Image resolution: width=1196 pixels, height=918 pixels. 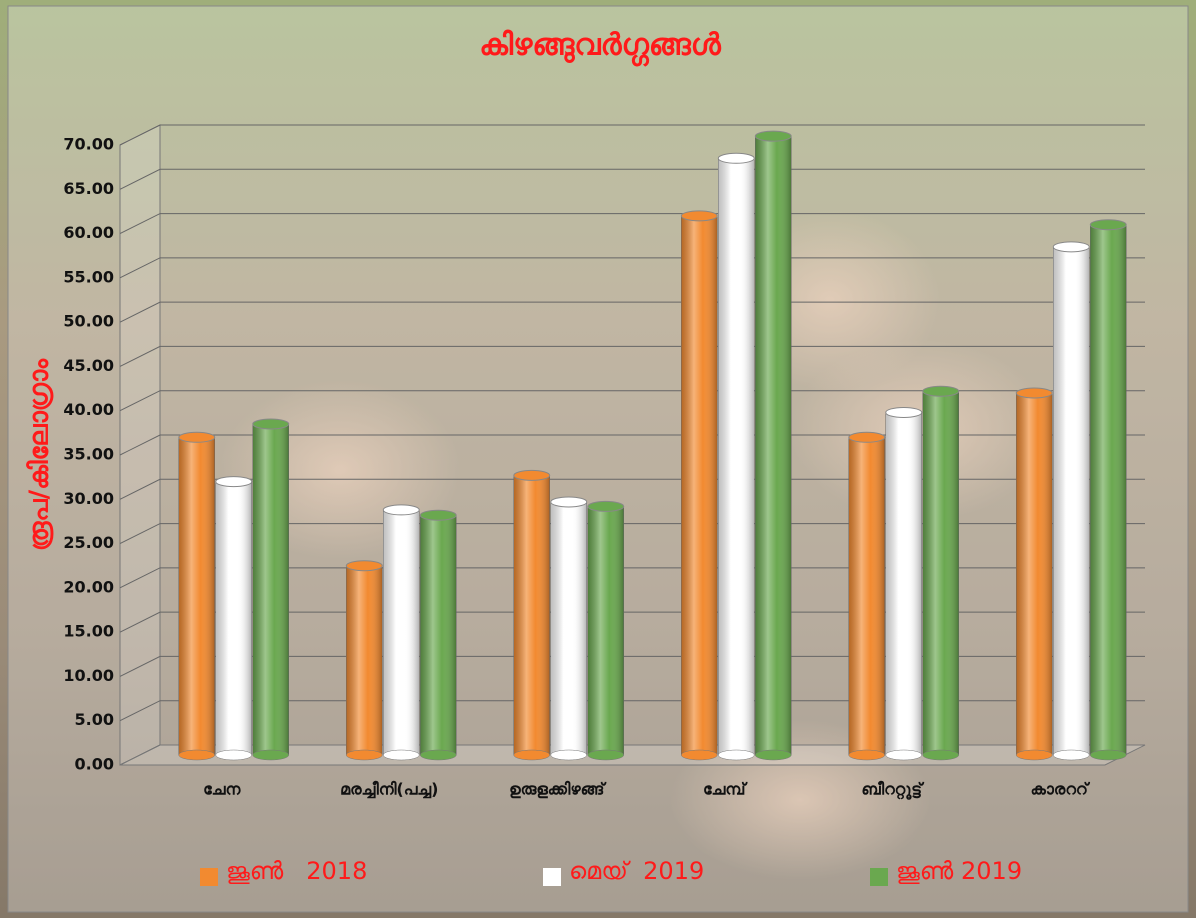 I want to click on x-tick-label: ചേന, so click(x=222, y=789).